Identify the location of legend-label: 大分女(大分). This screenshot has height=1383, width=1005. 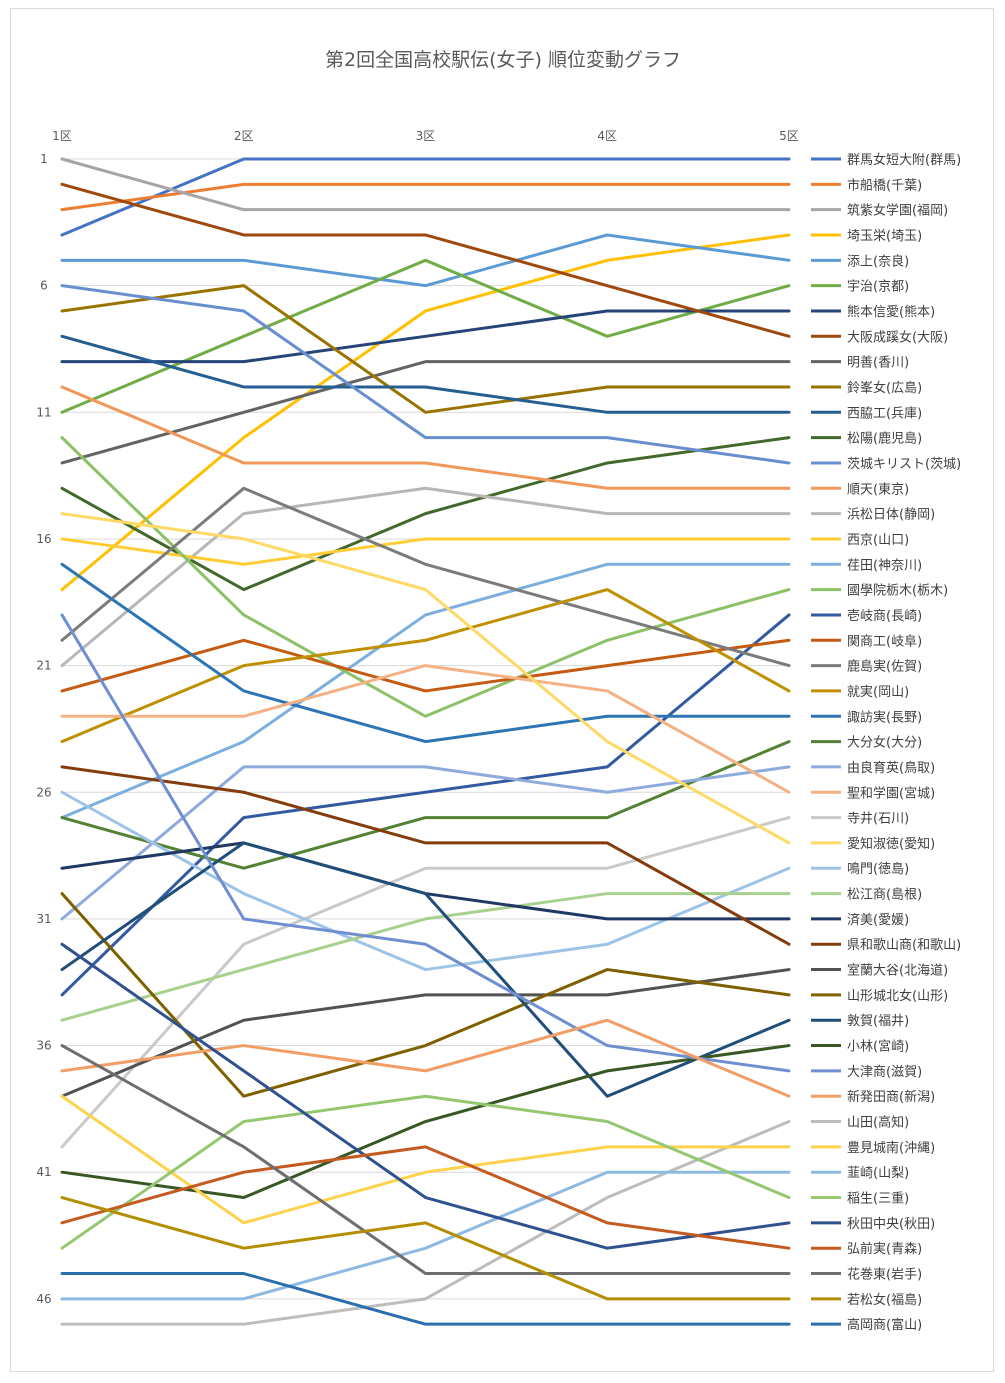
(884, 743).